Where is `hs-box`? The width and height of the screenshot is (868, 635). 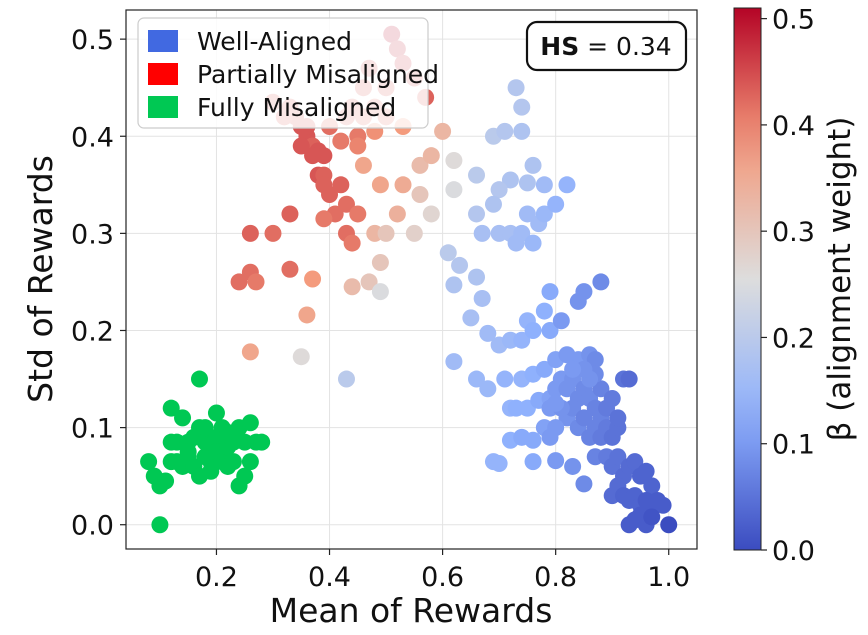 hs-box is located at coordinates (606, 46).